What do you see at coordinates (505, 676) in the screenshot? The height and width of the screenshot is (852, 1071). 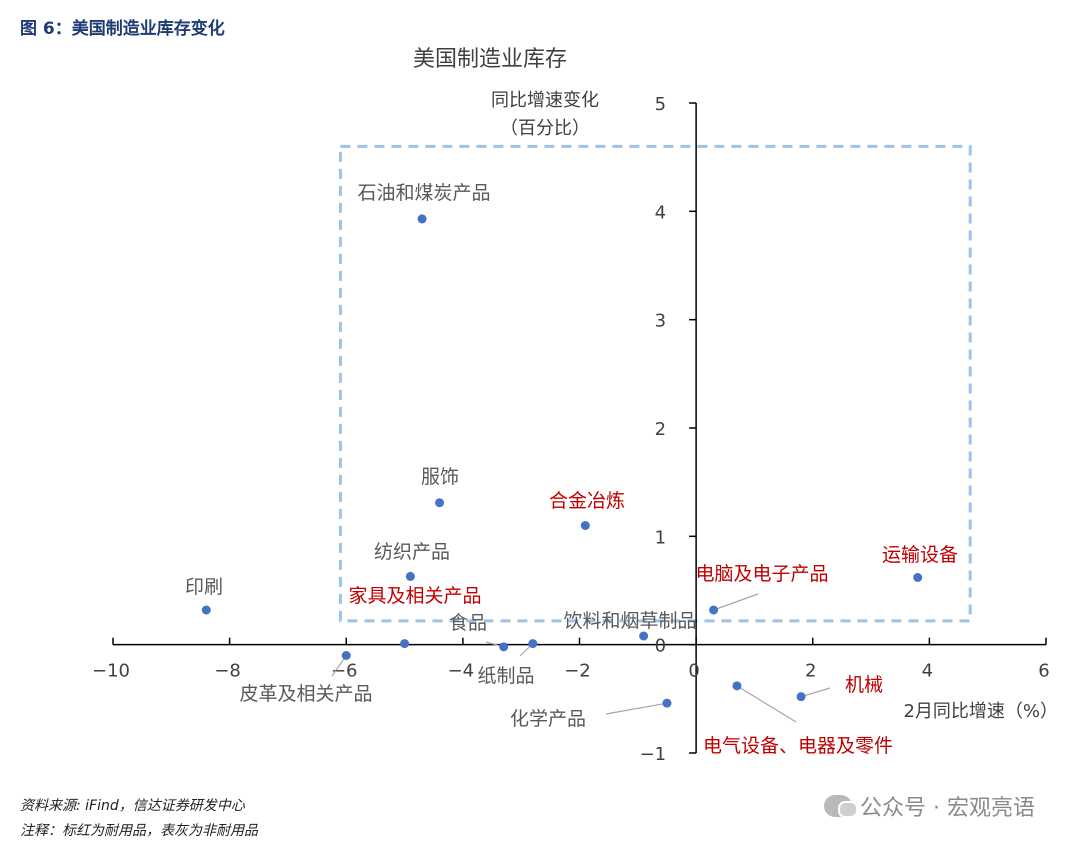 I see `data-label: 纸制品` at bounding box center [505, 676].